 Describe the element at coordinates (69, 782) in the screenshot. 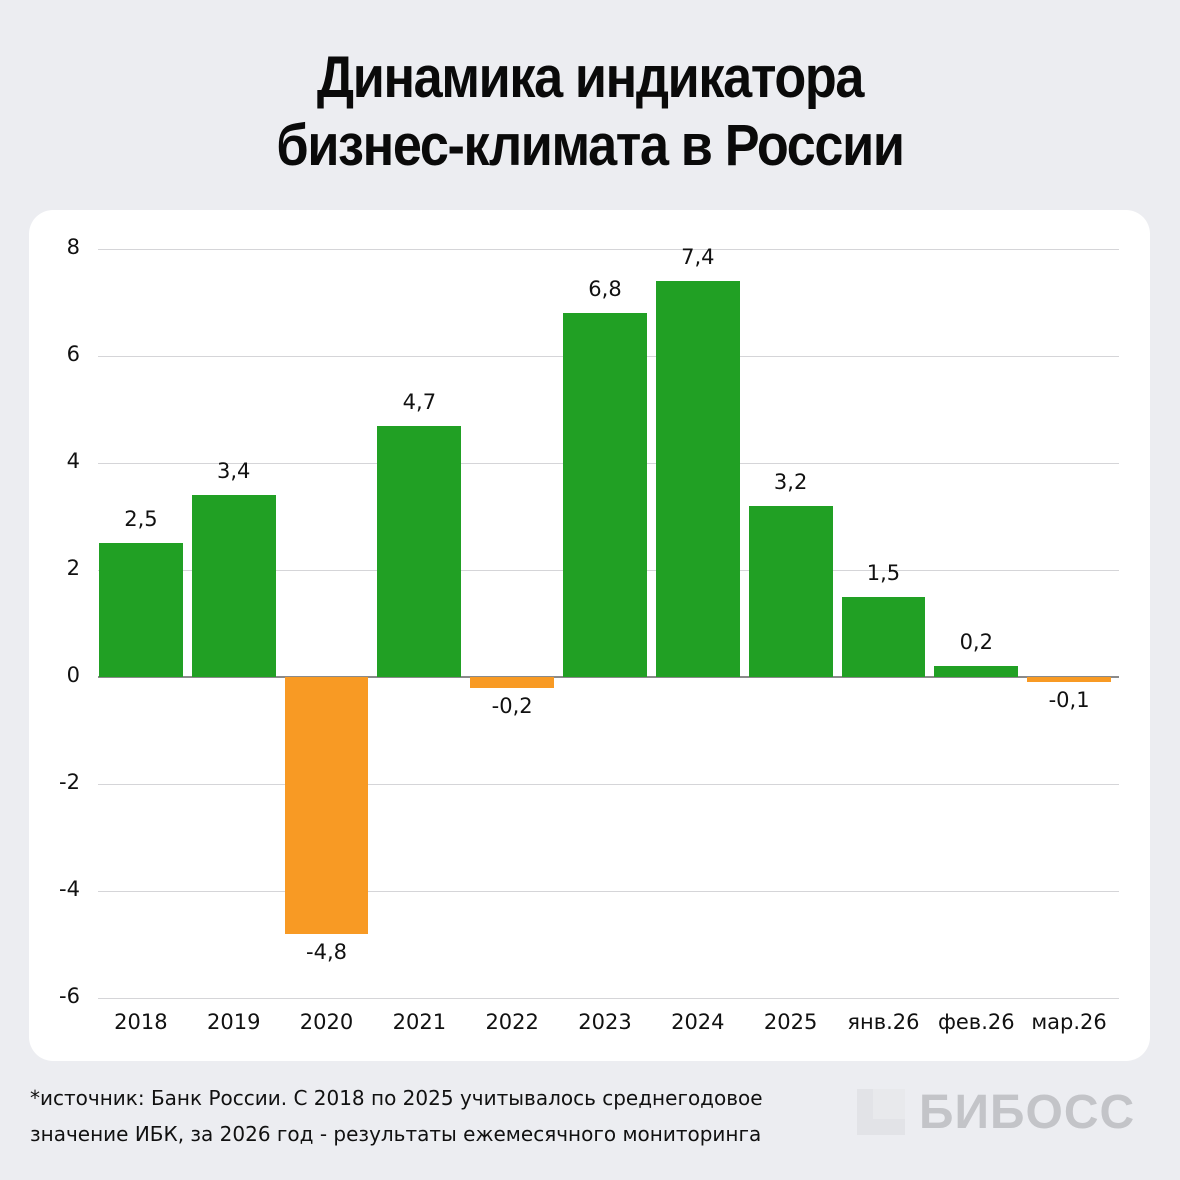

I see `y-tick-label: -2` at that location.